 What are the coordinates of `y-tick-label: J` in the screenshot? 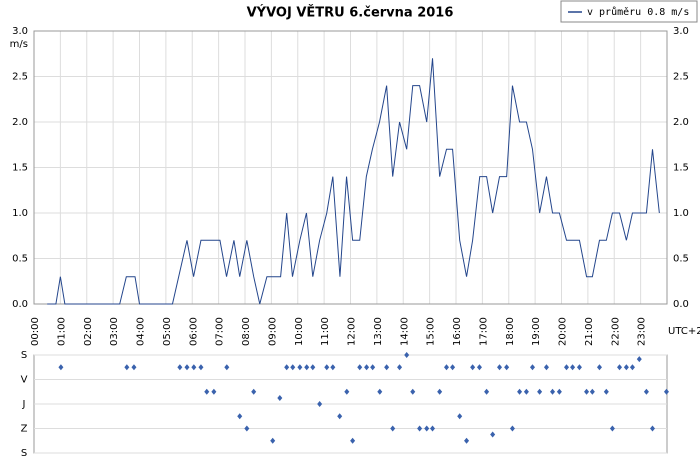 It's located at (24, 404).